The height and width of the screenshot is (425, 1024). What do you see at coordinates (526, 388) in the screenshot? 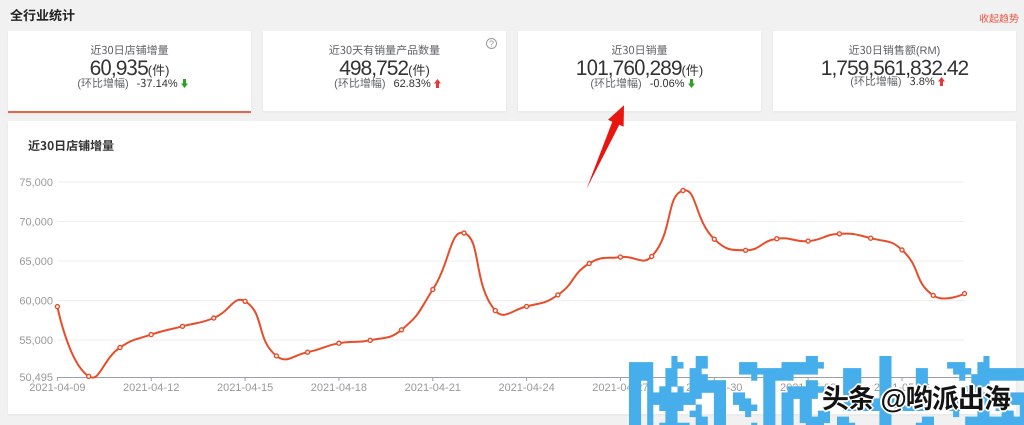
I see `svg-text: 2021-04-24` at bounding box center [526, 388].